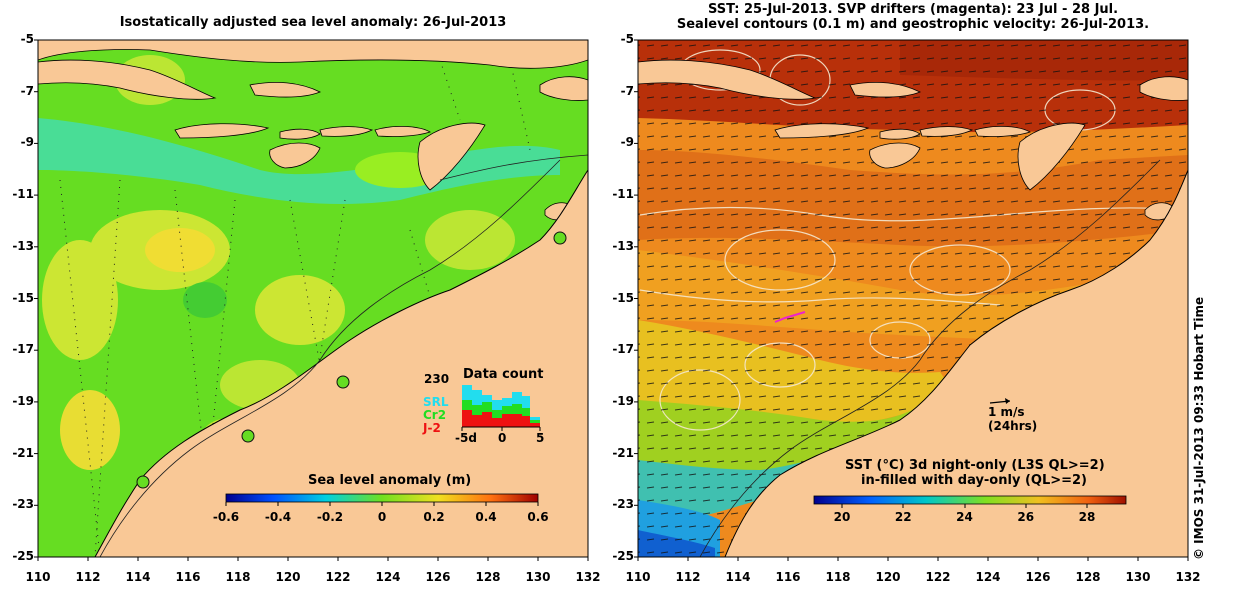 The width and height of the screenshot is (1250, 590). Describe the element at coordinates (788, 577) in the screenshot. I see `lon-tick-right: 116` at that location.